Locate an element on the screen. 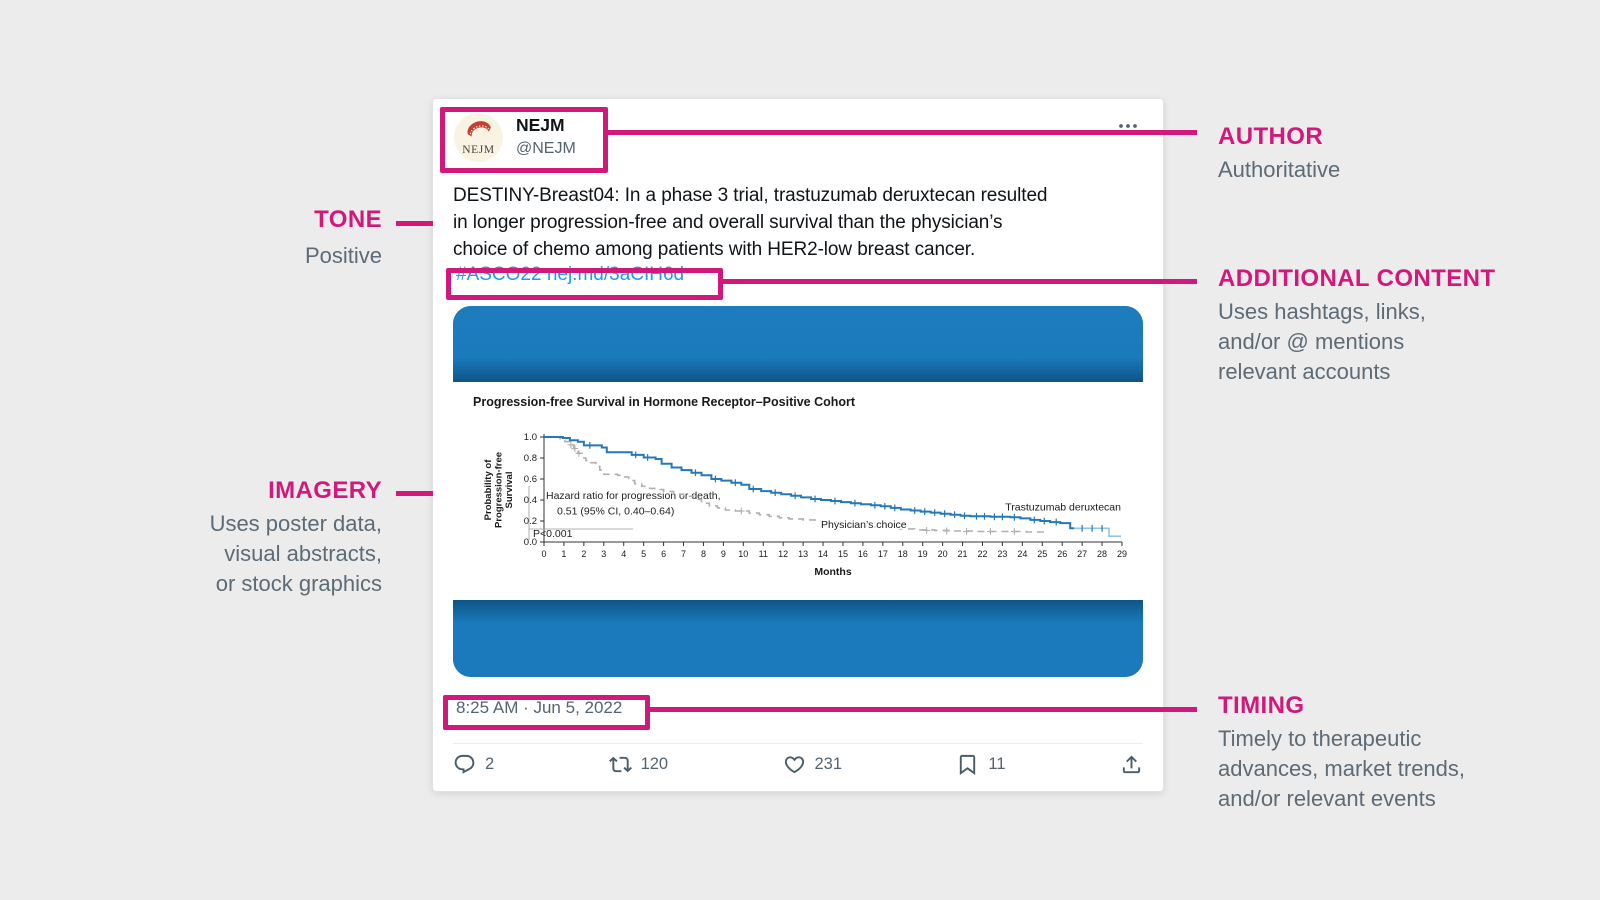  bookmark-icon is located at coordinates (968, 764).